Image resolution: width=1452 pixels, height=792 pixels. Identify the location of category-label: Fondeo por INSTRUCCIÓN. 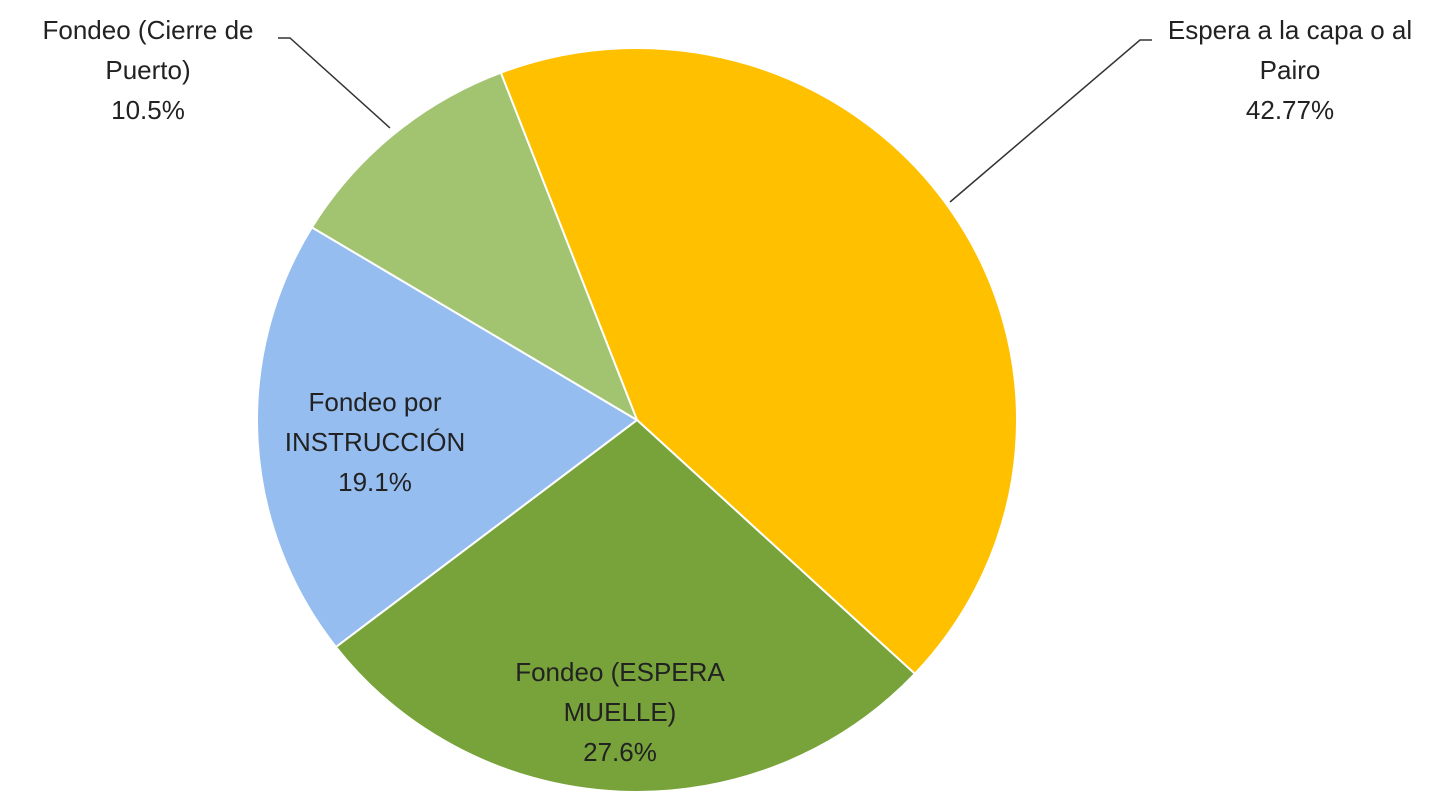
(375, 422).